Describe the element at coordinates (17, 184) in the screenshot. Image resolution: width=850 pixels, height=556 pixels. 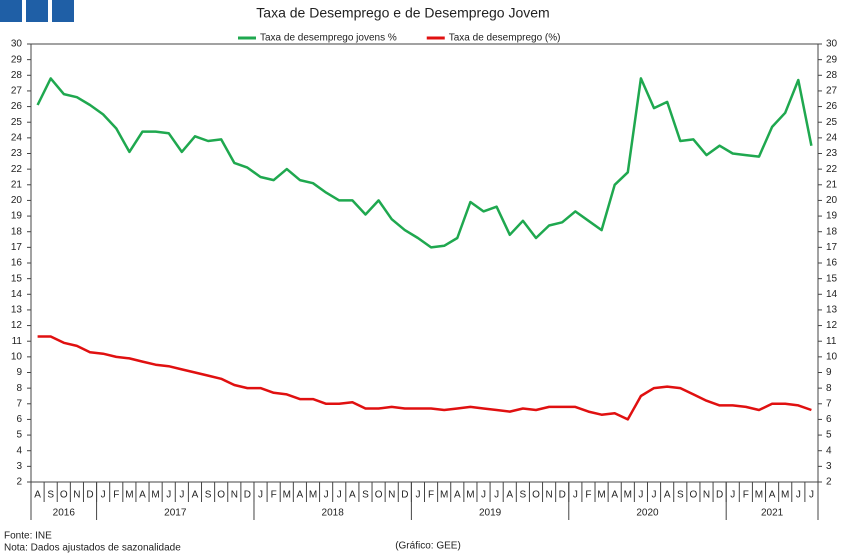
I see `y-tick-label: 21` at that location.